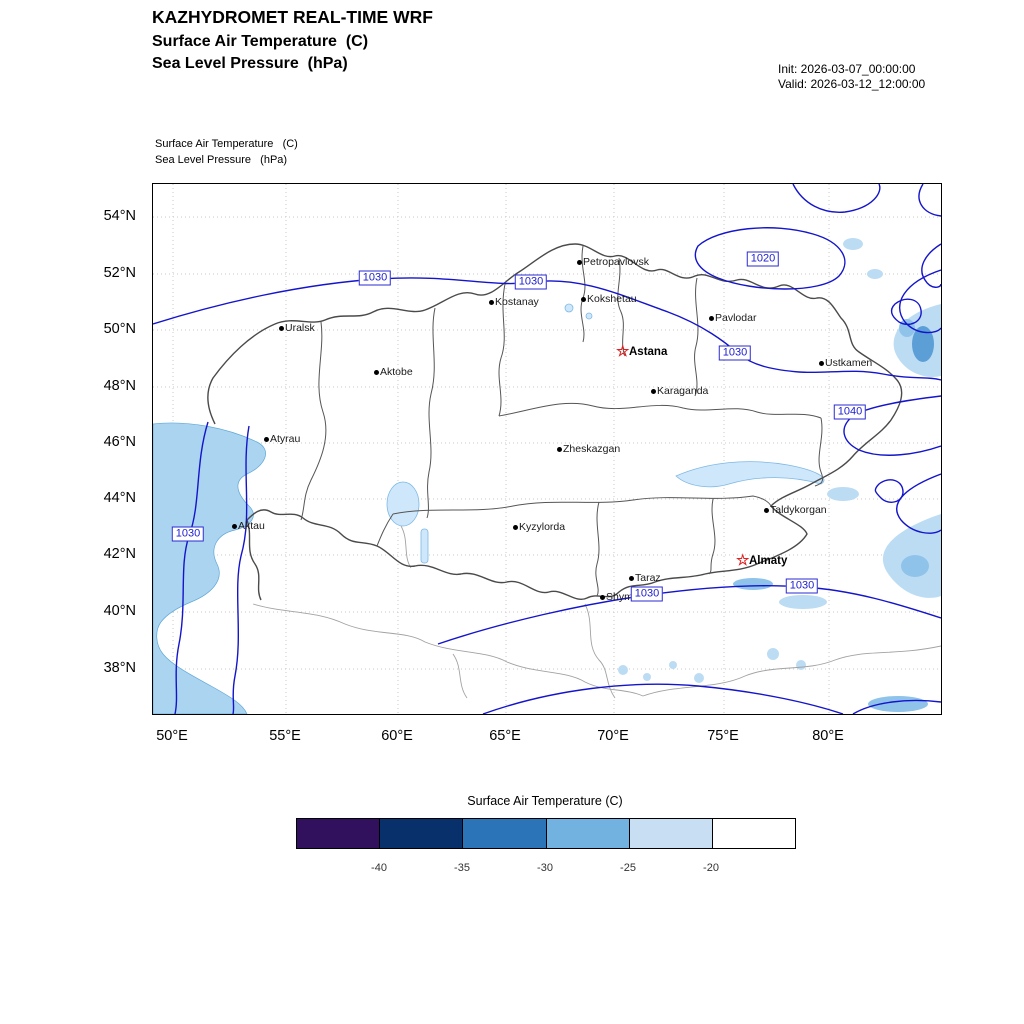  I want to click on latitude-tick-label: 50°N, so click(119, 329).